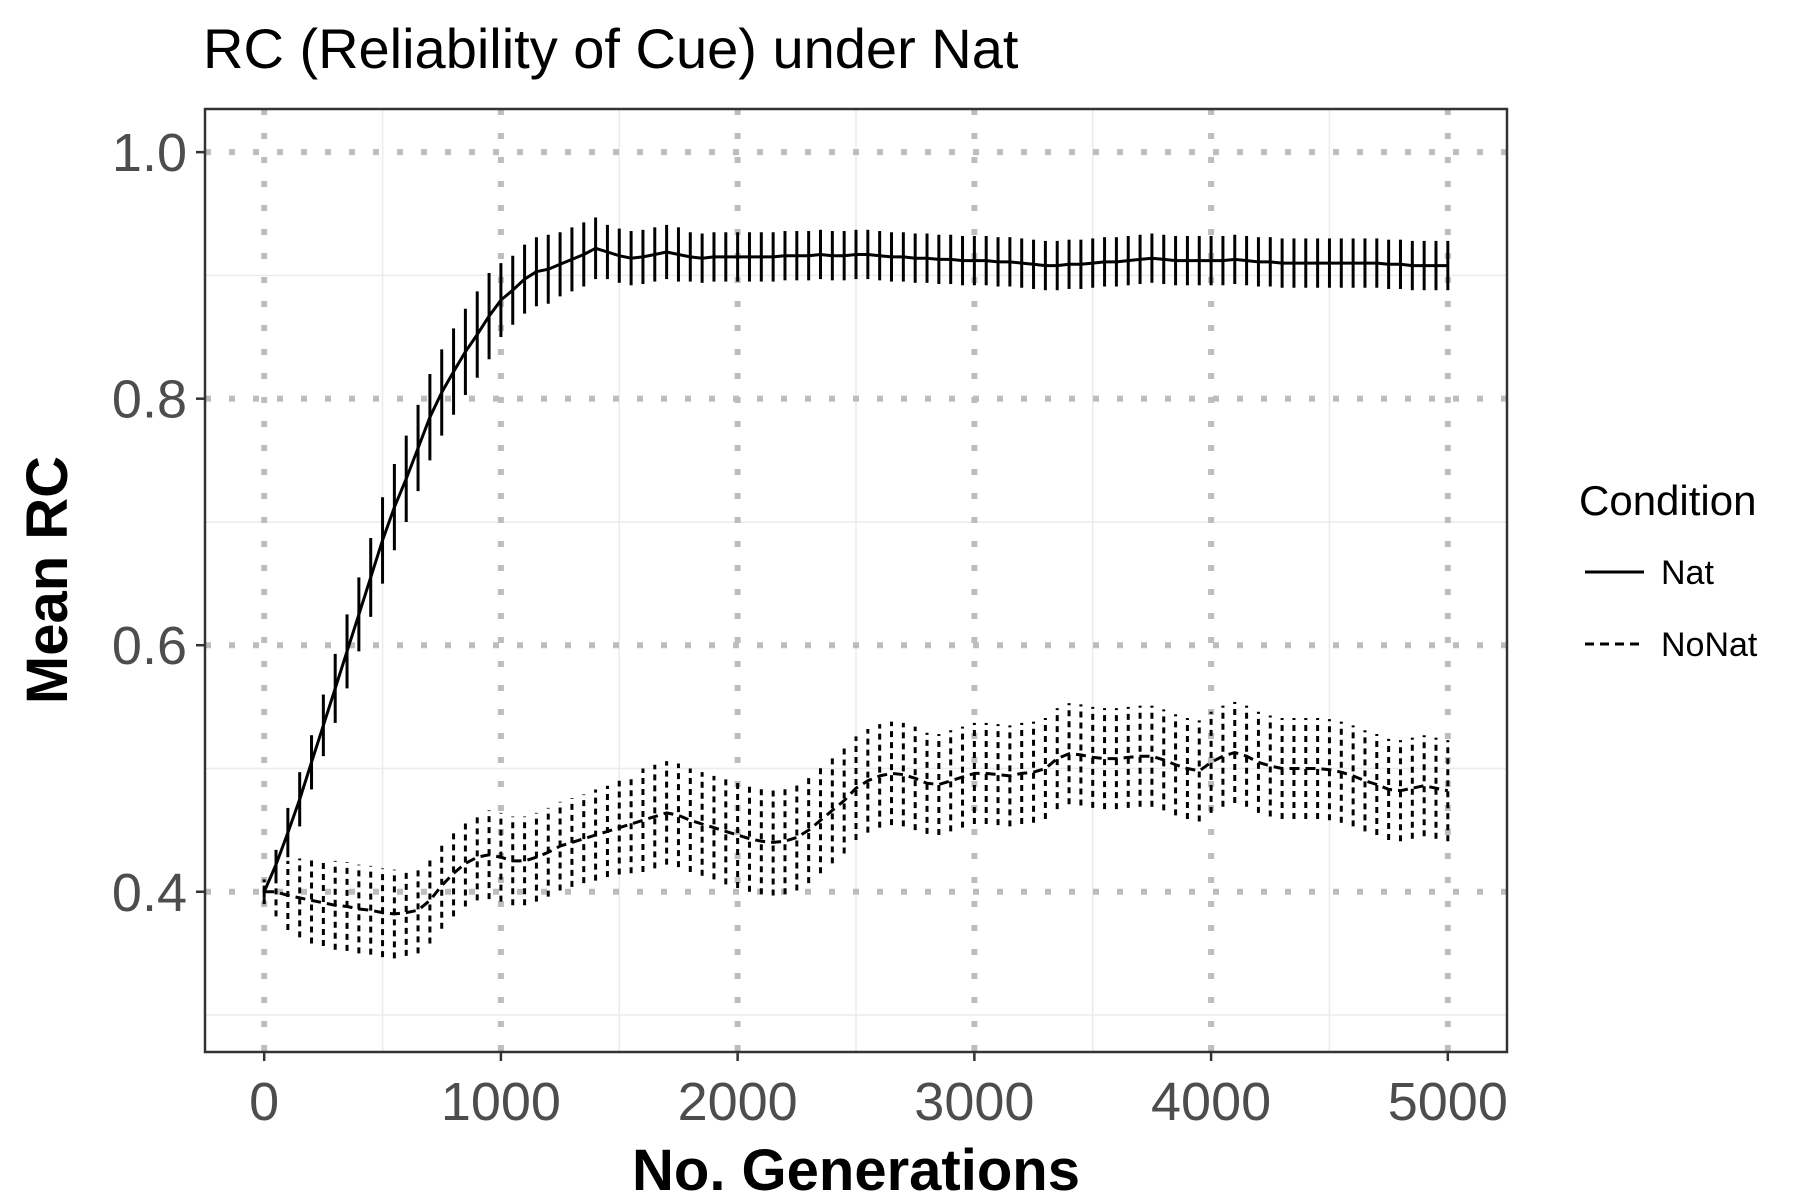 Image resolution: width=1800 pixels, height=1200 pixels. Describe the element at coordinates (1709, 645) in the screenshot. I see `legend-label-nonat: NoNat` at that location.